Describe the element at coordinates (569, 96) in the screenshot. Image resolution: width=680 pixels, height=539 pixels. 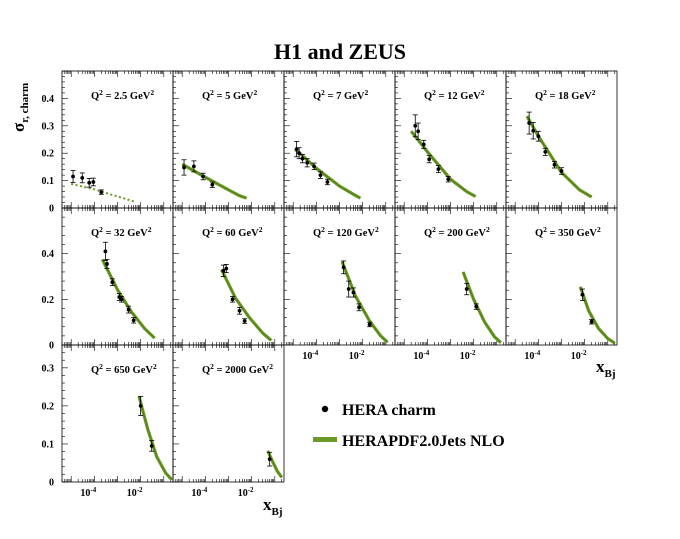
I see `q2-value: = 18 GeV` at that location.